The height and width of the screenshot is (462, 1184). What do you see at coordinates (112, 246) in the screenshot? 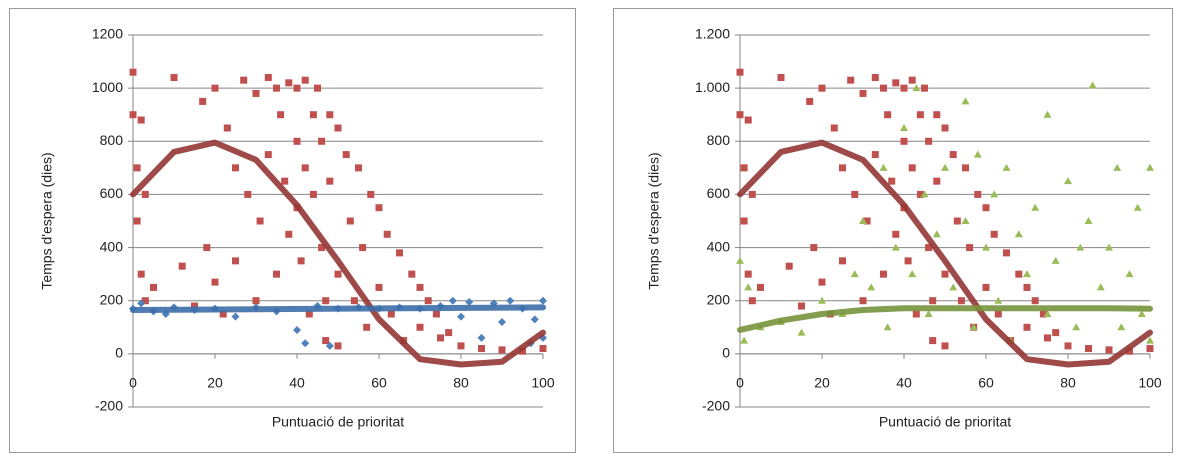
I see `y-tick-label: 400` at bounding box center [112, 246].